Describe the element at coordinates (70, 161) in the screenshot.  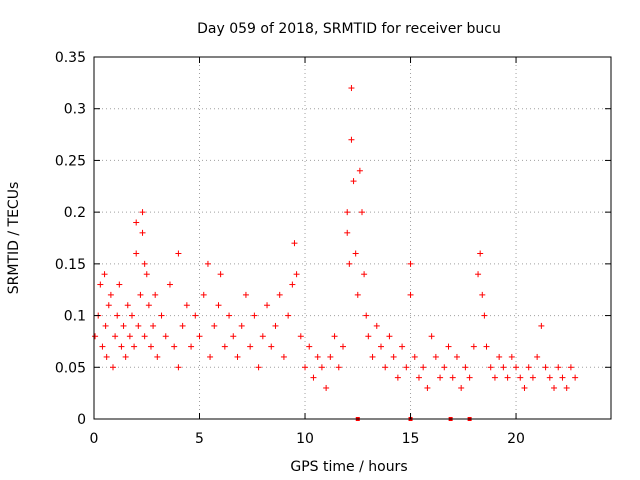
I see `y-tick-label: 0.25` at that location.